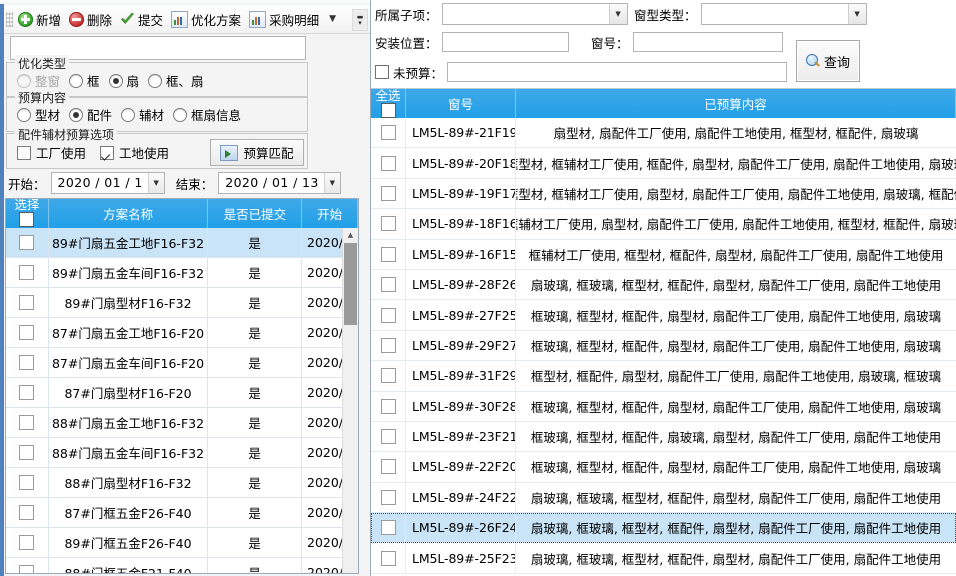  Describe the element at coordinates (207, 114) in the screenshot. I see `radio-budget-frame-sash-info: 框扇信息` at that location.